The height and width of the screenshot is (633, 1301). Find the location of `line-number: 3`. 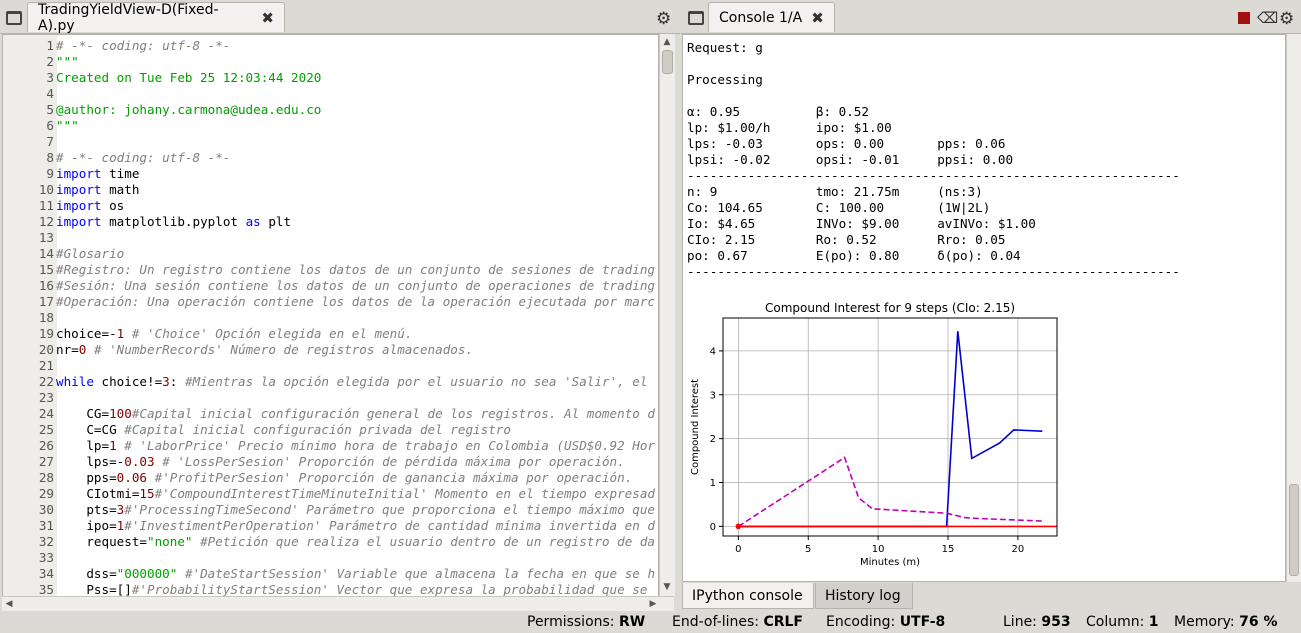

line-number: 3 is located at coordinates (50, 77).